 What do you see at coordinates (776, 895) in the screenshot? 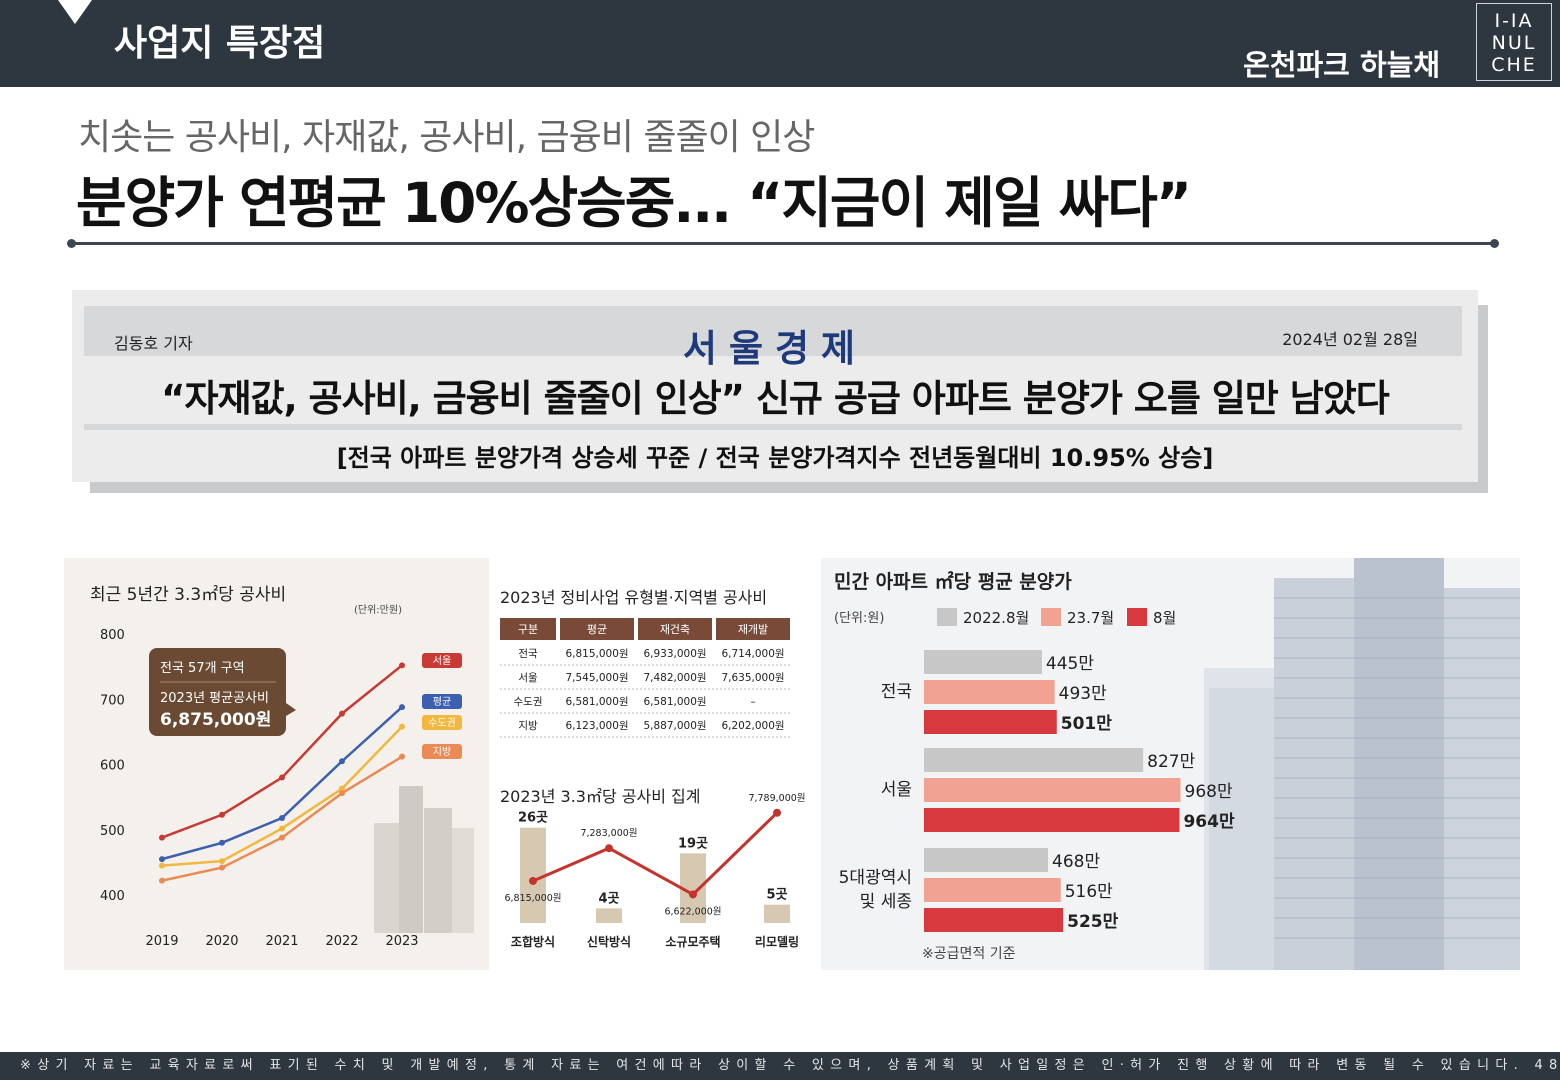
I see `count-label: 5곳` at bounding box center [776, 895].